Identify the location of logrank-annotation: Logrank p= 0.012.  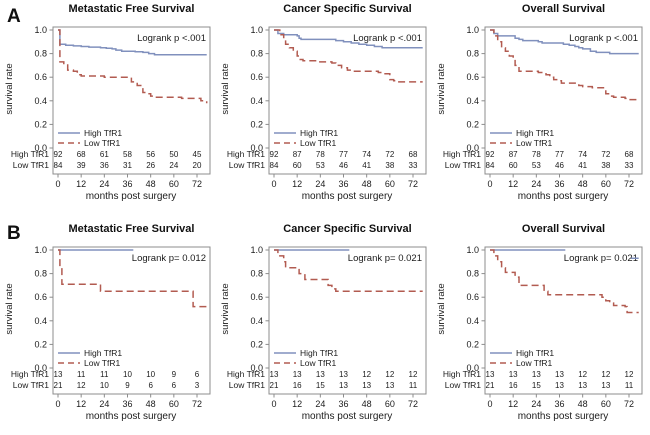
(169, 258).